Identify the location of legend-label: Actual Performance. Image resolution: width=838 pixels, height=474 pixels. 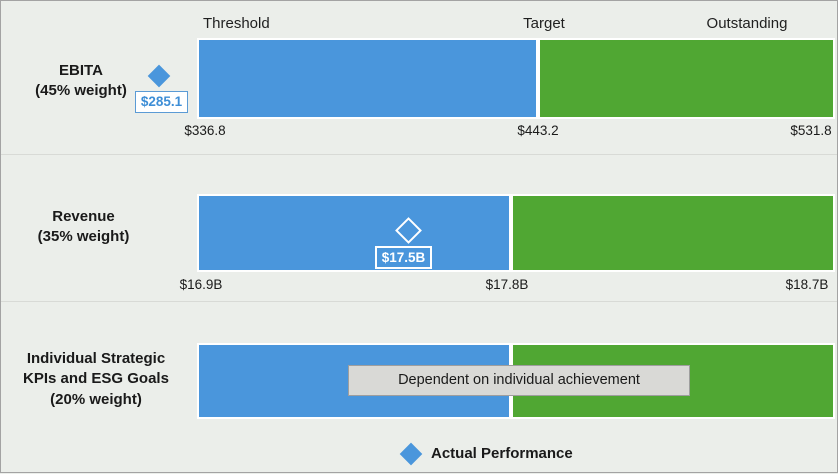
(502, 453).